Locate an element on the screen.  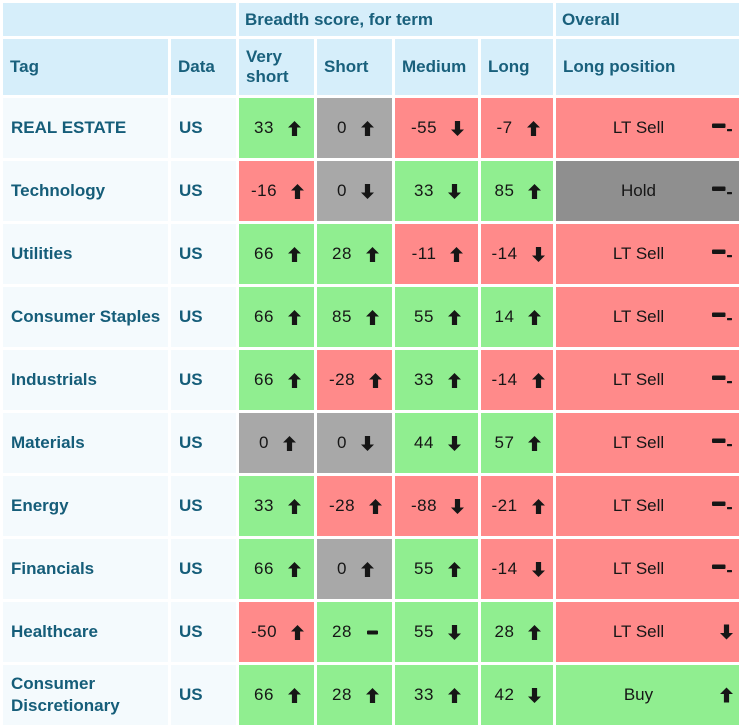
column-header-short: Short is located at coordinates (354, 67).